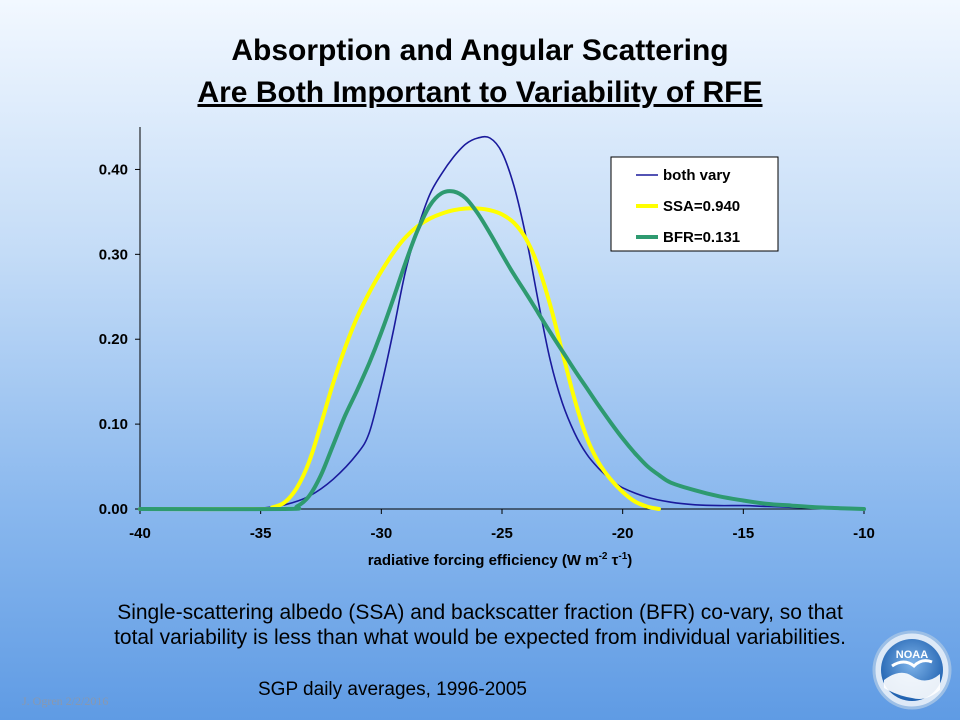 This screenshot has height=720, width=960. I want to click on y-tick-label: 0.20, so click(113, 339).